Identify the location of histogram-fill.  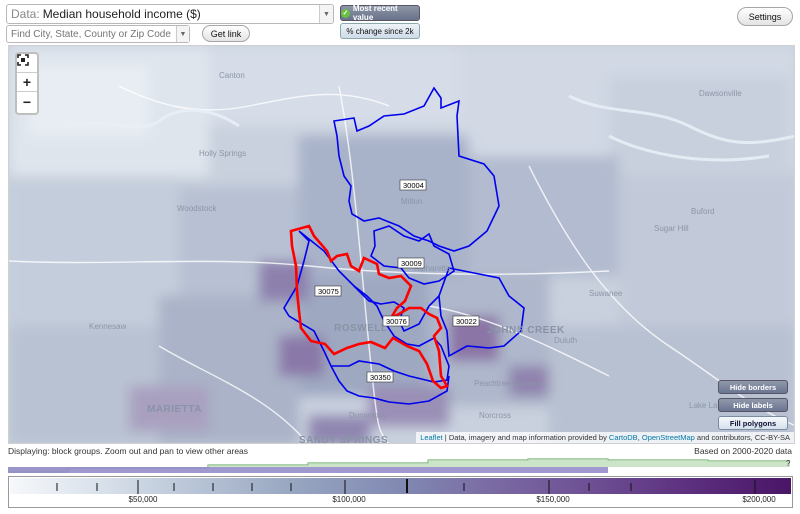
(399, 465).